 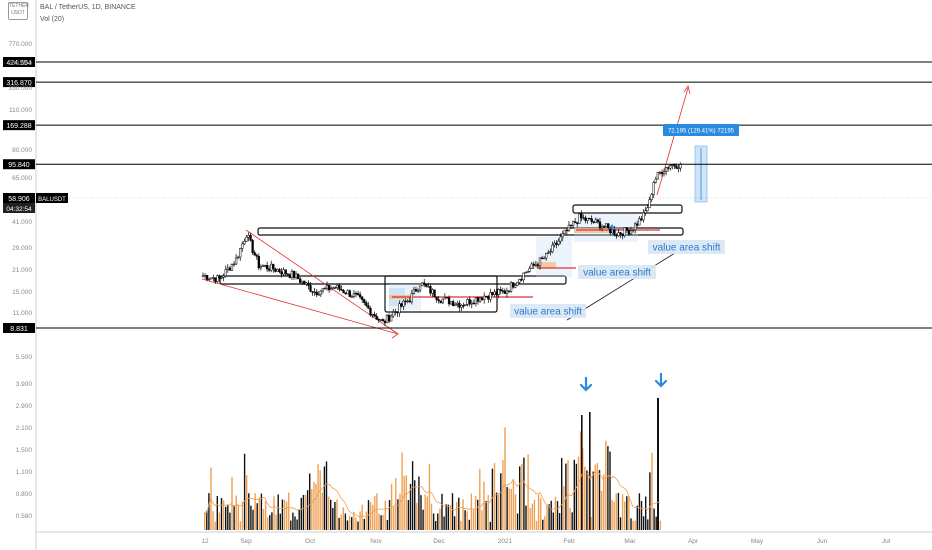 I want to click on small-arrow-head, so click(x=612, y=227).